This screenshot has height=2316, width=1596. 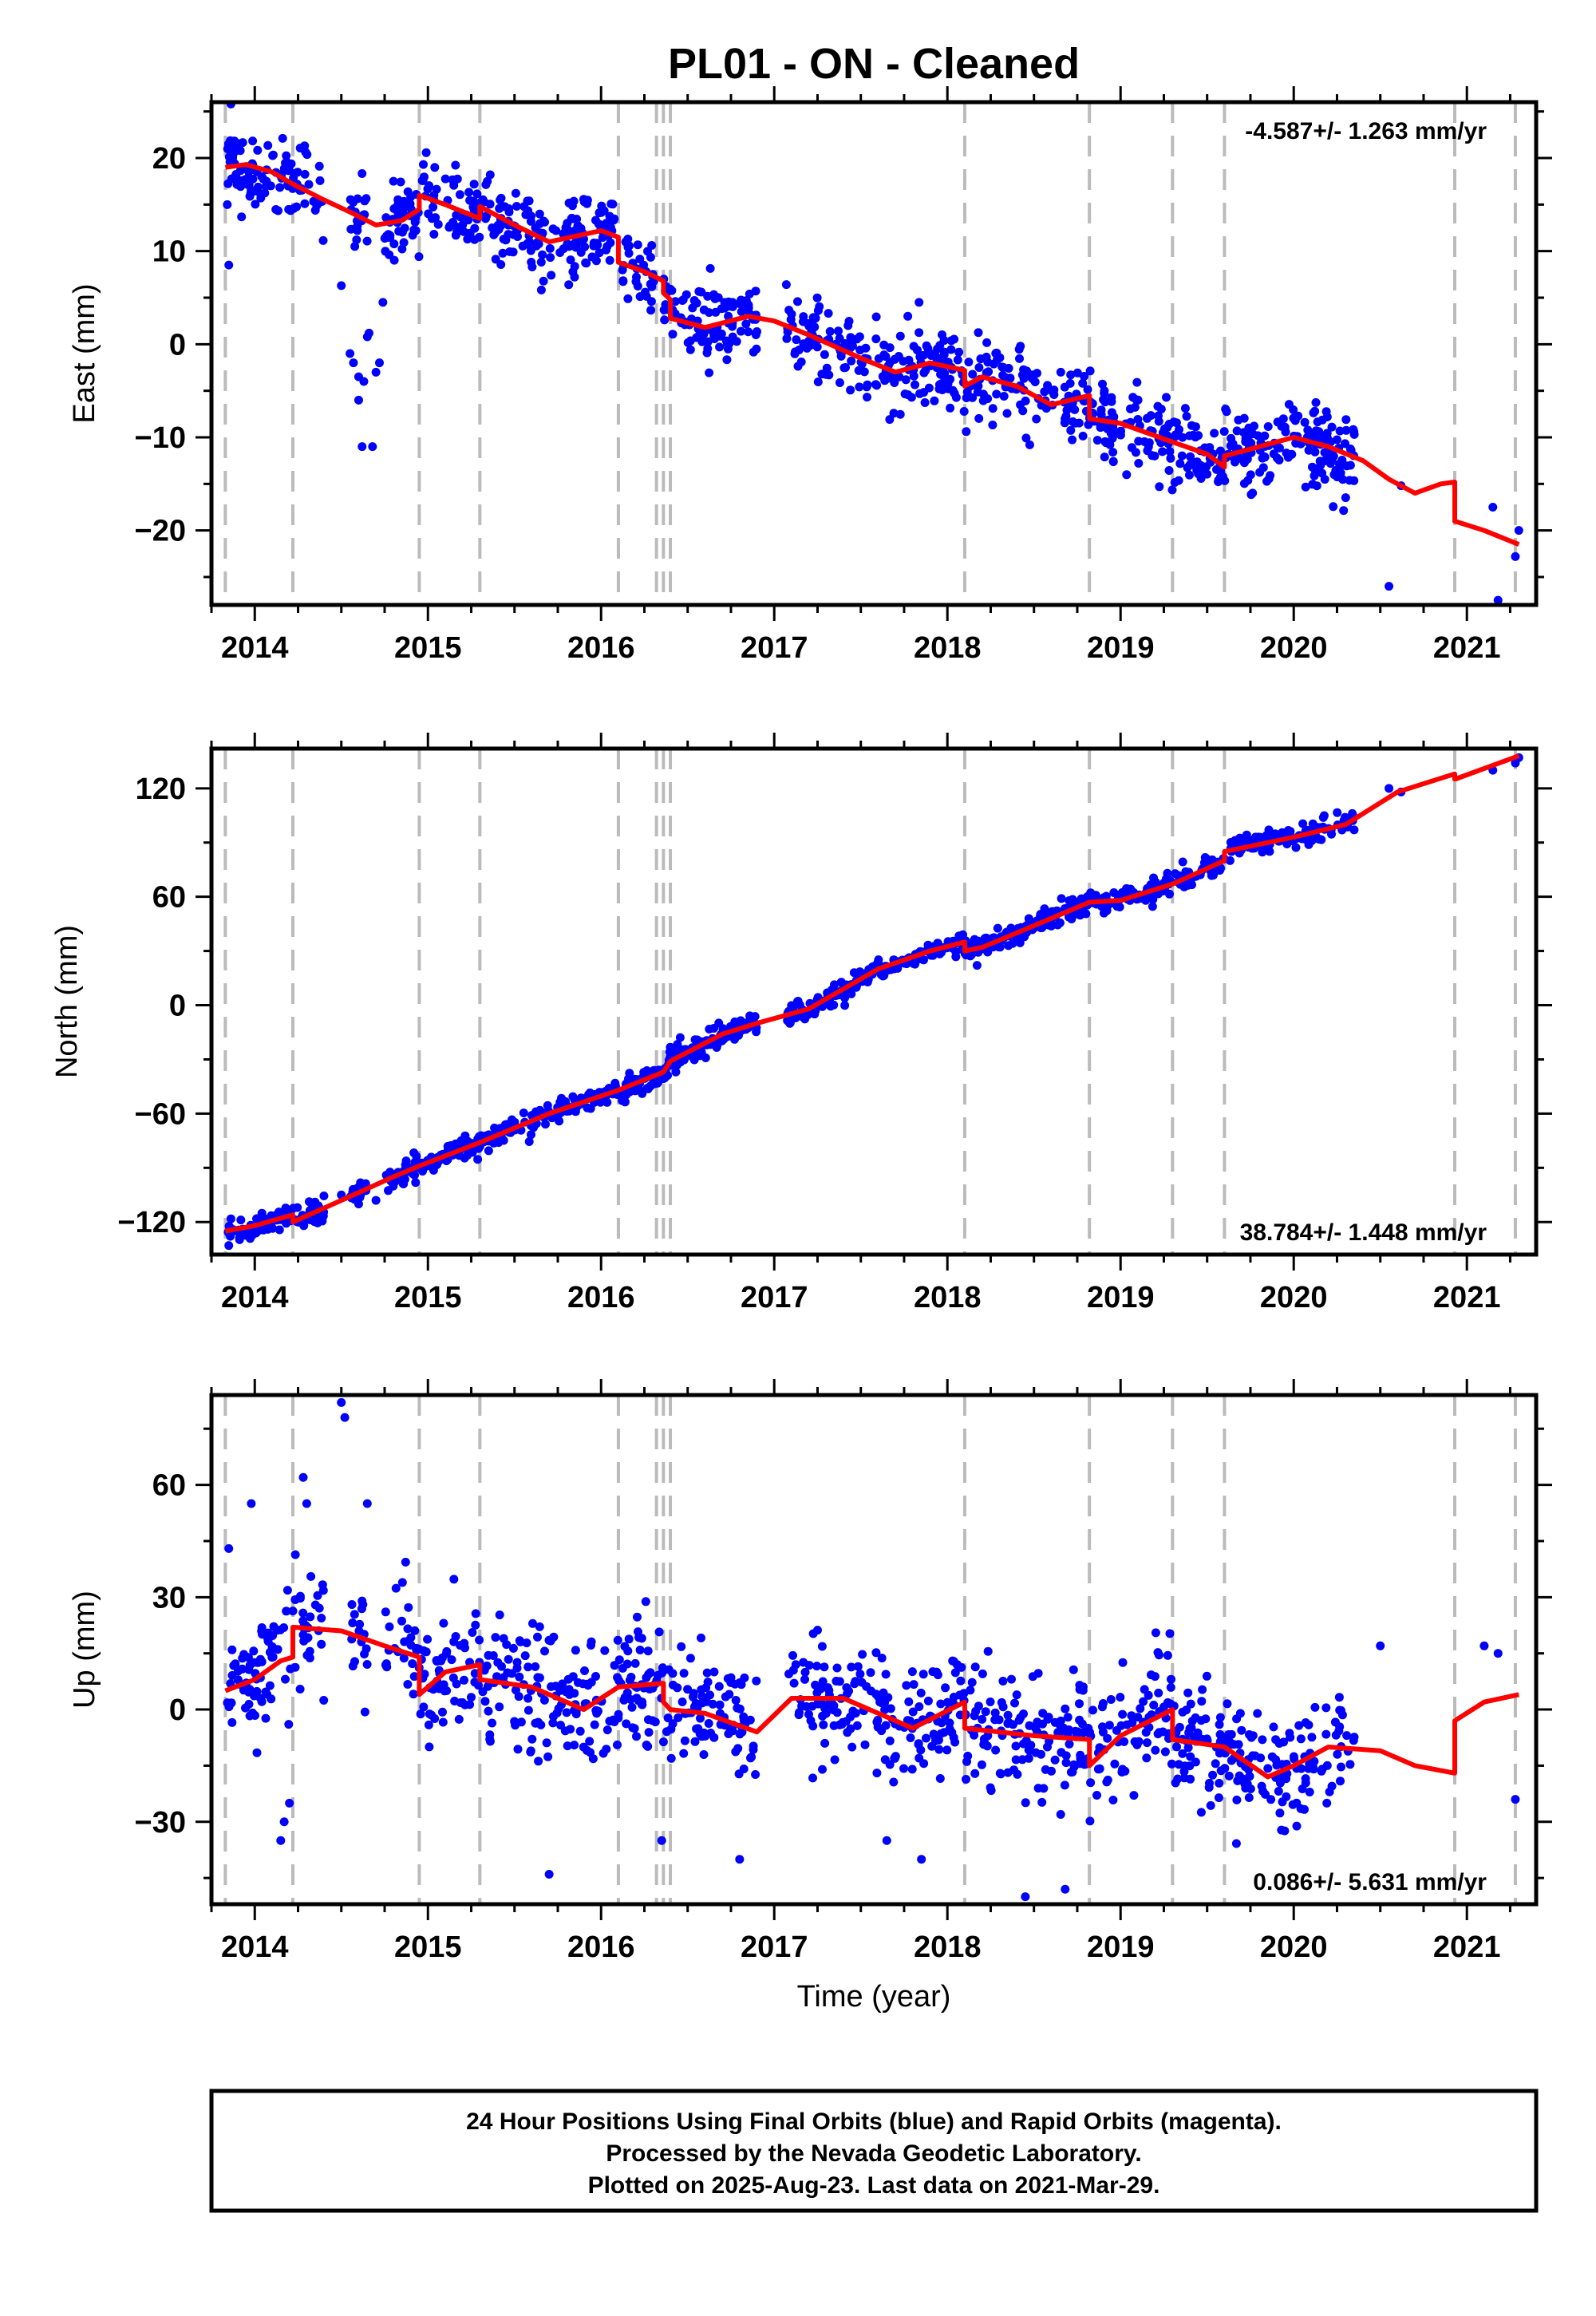 I want to click on x-tick-label: 2016, so click(x=601, y=1297).